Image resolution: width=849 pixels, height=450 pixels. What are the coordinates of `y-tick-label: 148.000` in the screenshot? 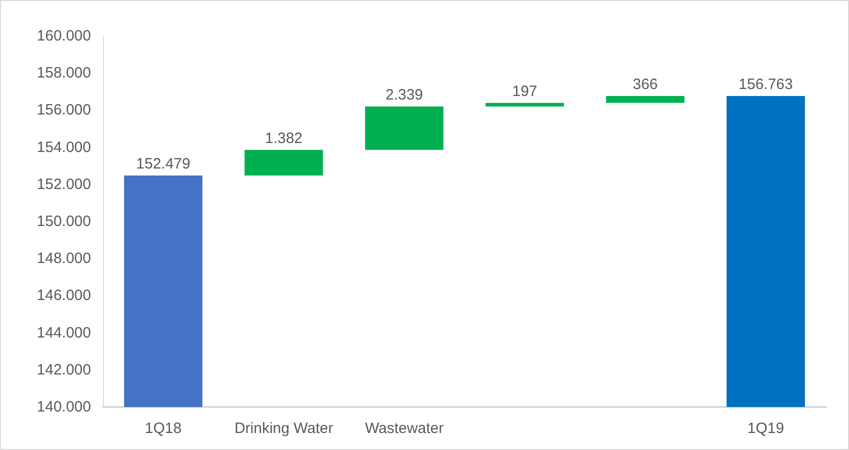 It's located at (63, 259).